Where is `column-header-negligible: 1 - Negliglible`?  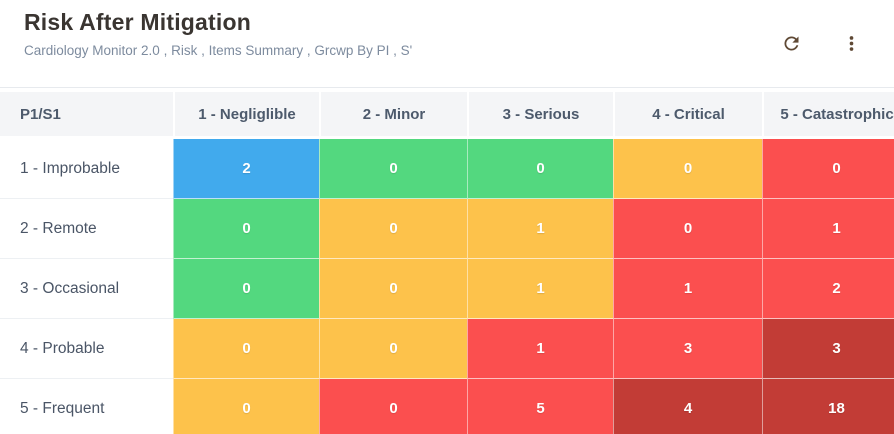
column-header-negligible: 1 - Negliglible is located at coordinates (246, 115).